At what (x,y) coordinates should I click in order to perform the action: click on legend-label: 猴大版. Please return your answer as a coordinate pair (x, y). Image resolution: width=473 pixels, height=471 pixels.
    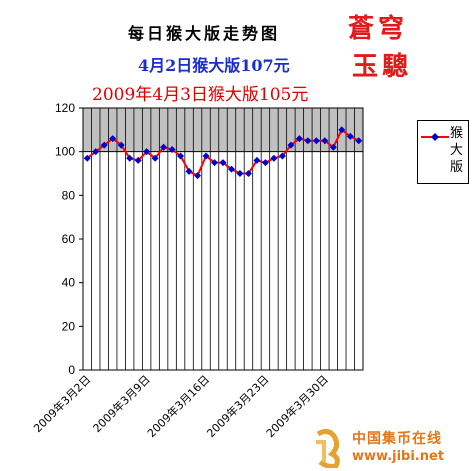
    Looking at the image, I should click on (457, 150).